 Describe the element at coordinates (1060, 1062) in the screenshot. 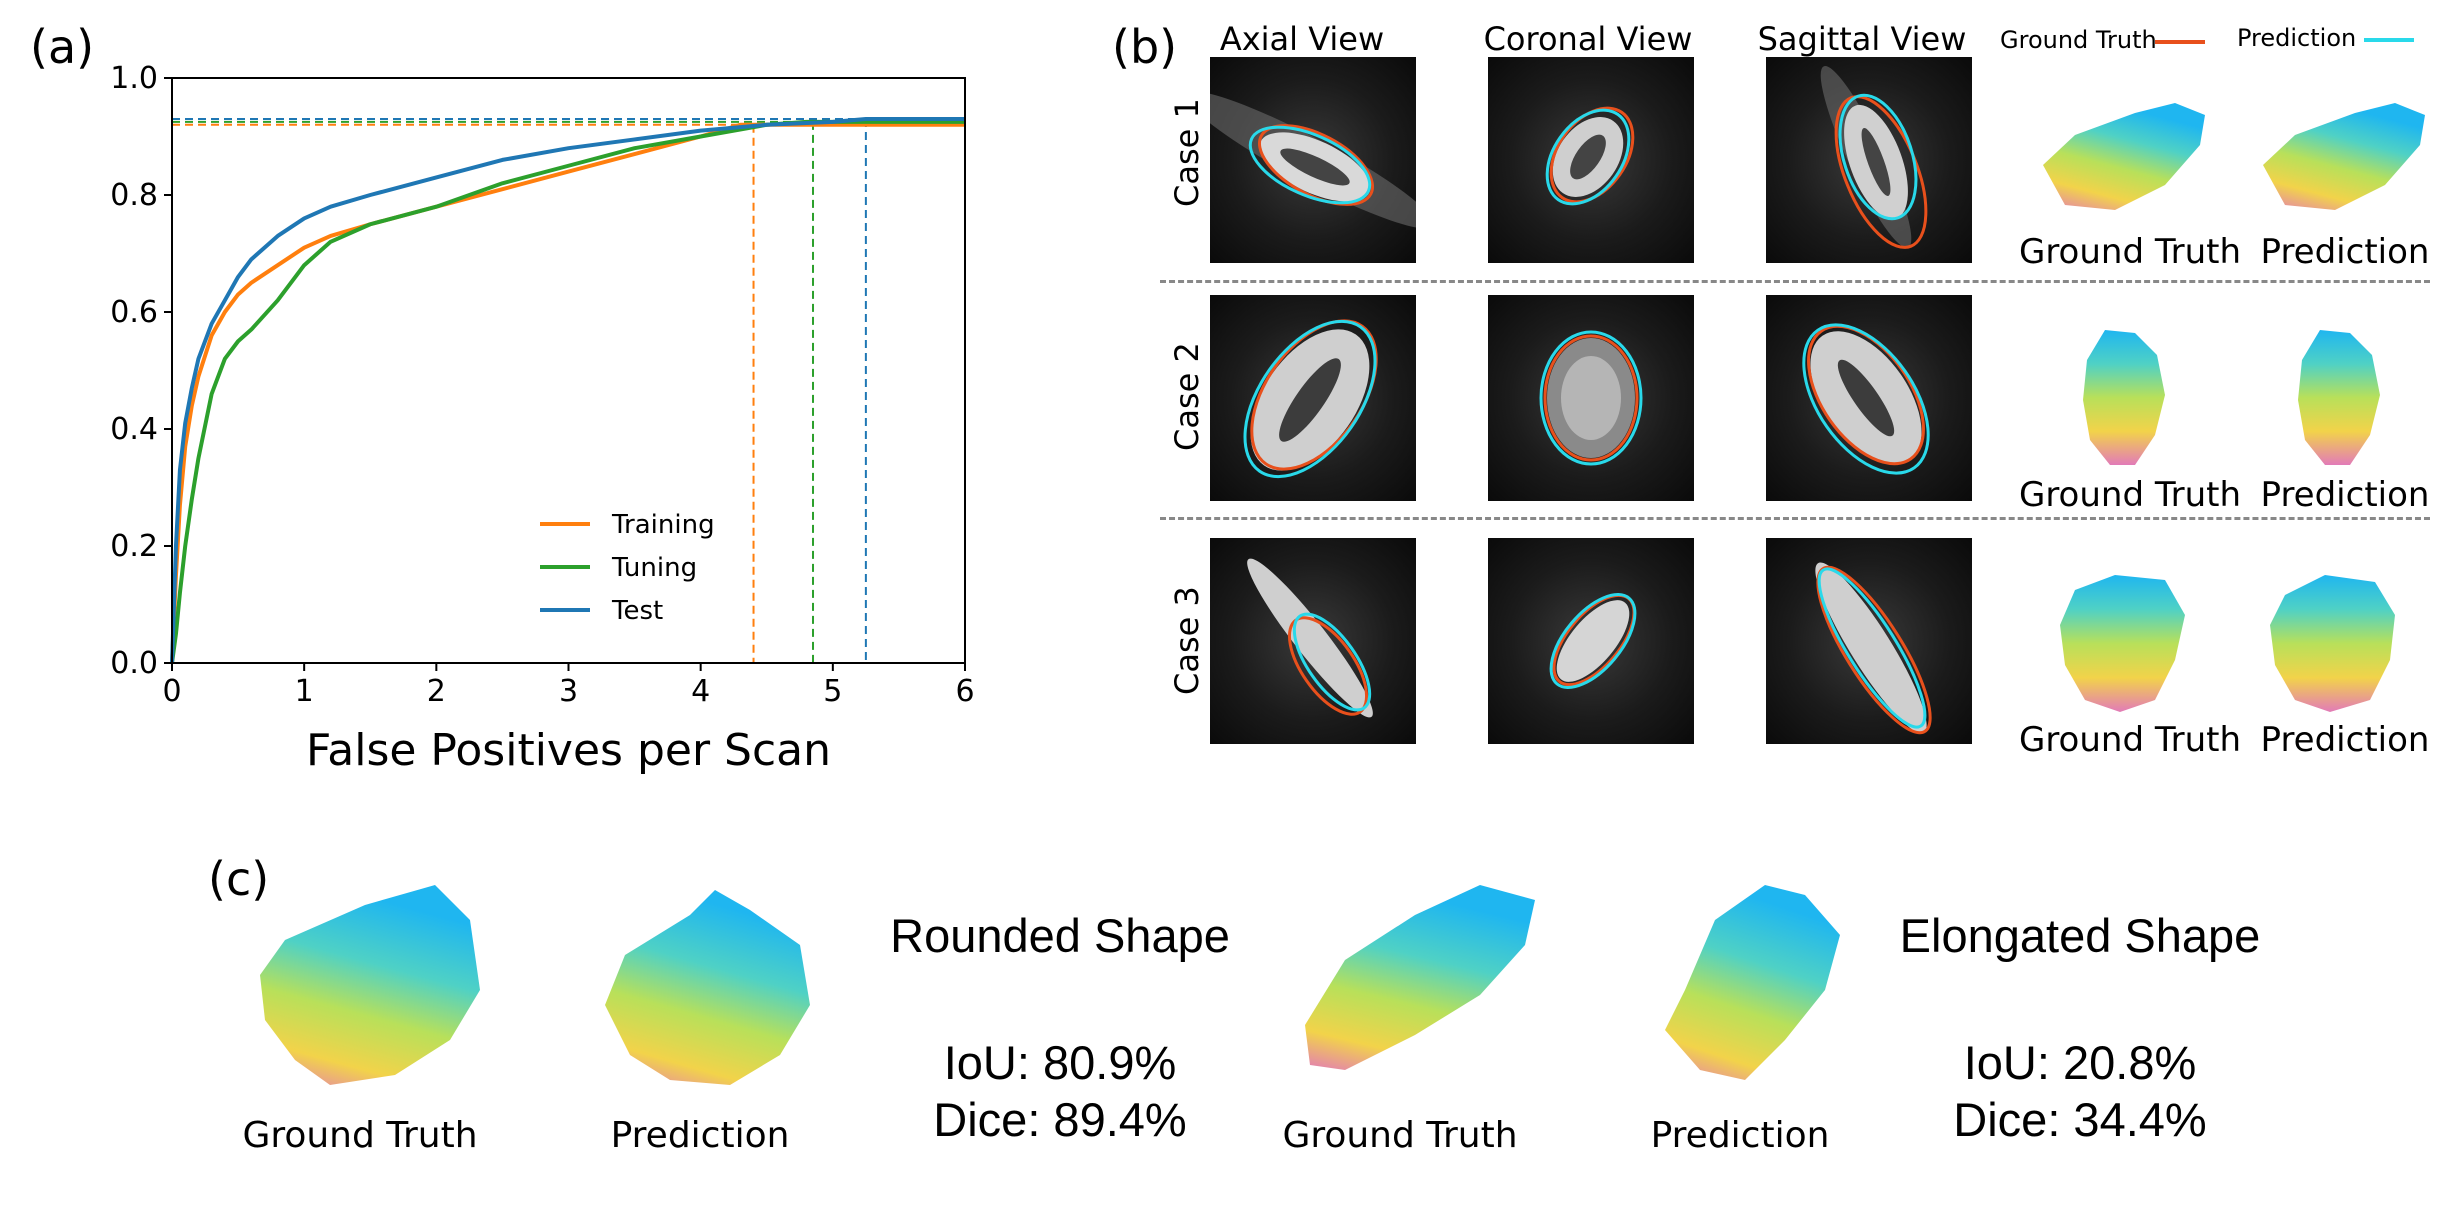

I see `rounded-iou: IoU: 80.9%` at that location.